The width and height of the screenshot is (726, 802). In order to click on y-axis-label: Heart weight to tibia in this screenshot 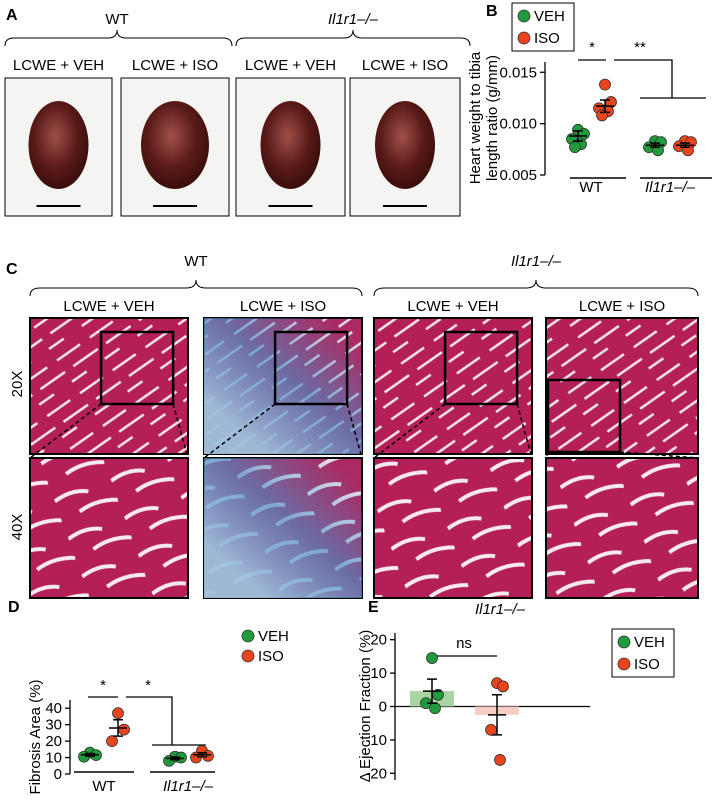, I will do `click(475, 117)`.